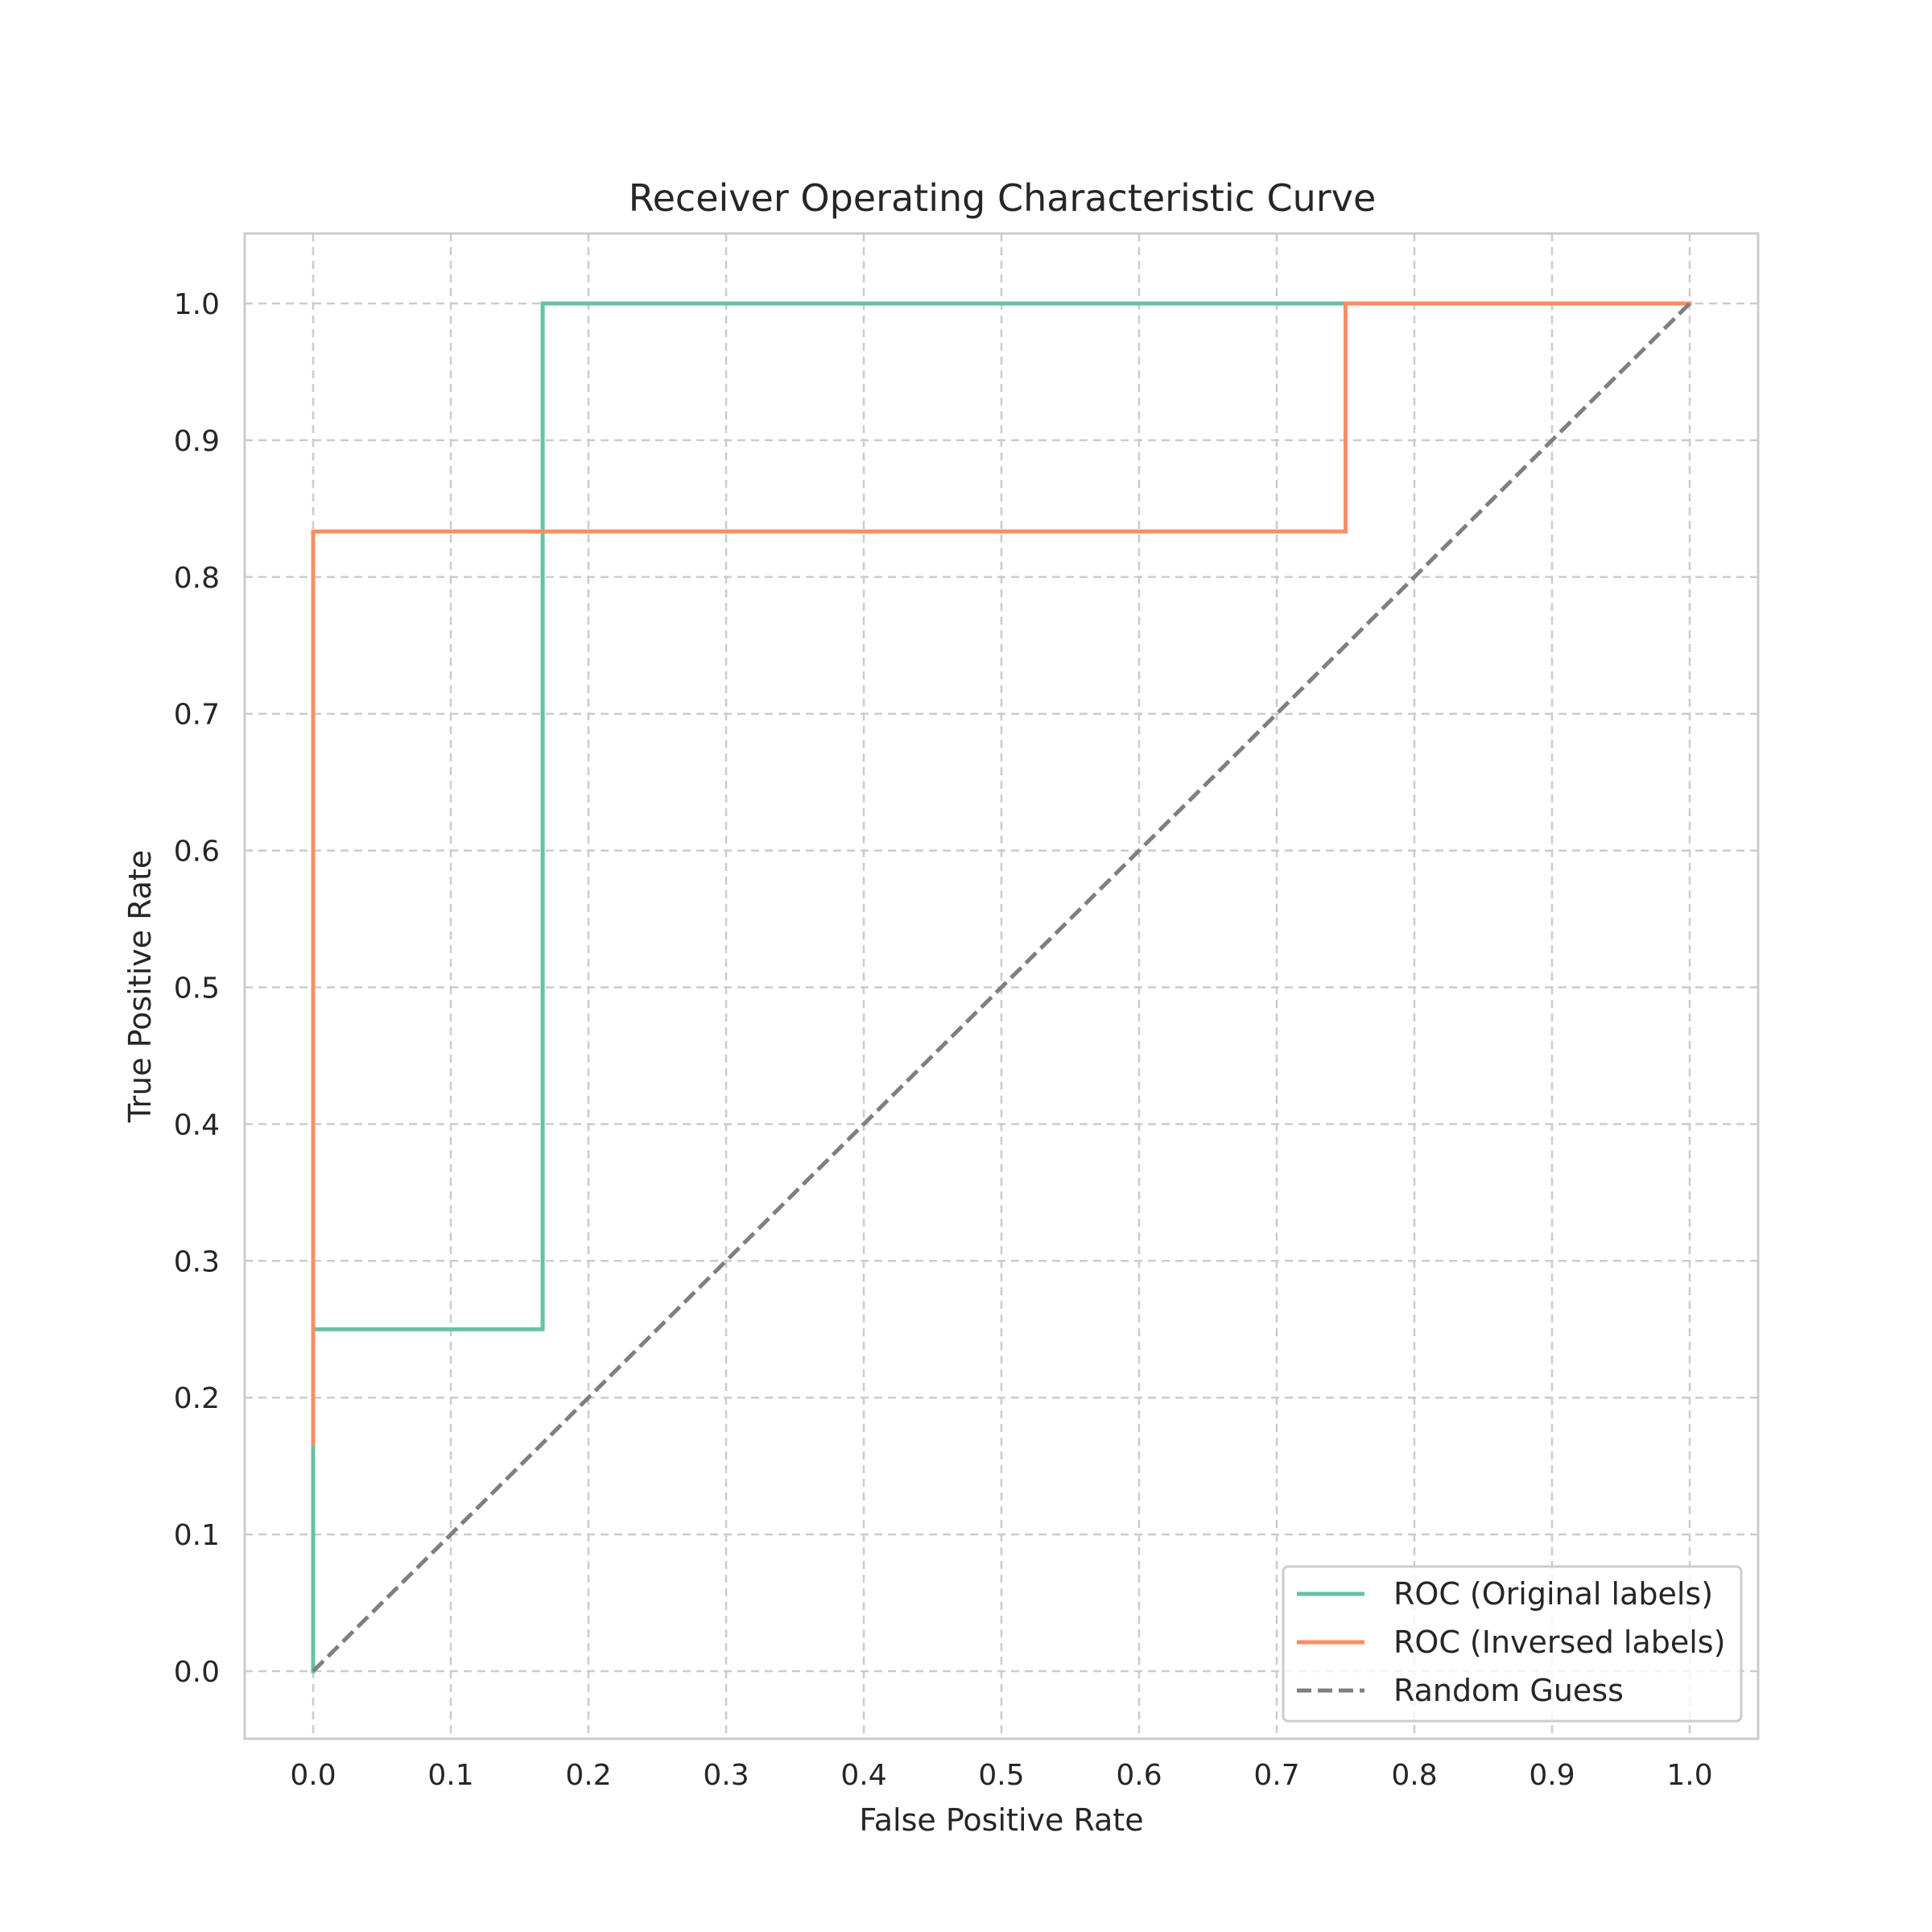 The image size is (1932, 1932). Describe the element at coordinates (1276, 1775) in the screenshot. I see `x-tick-label: 0.7` at that location.